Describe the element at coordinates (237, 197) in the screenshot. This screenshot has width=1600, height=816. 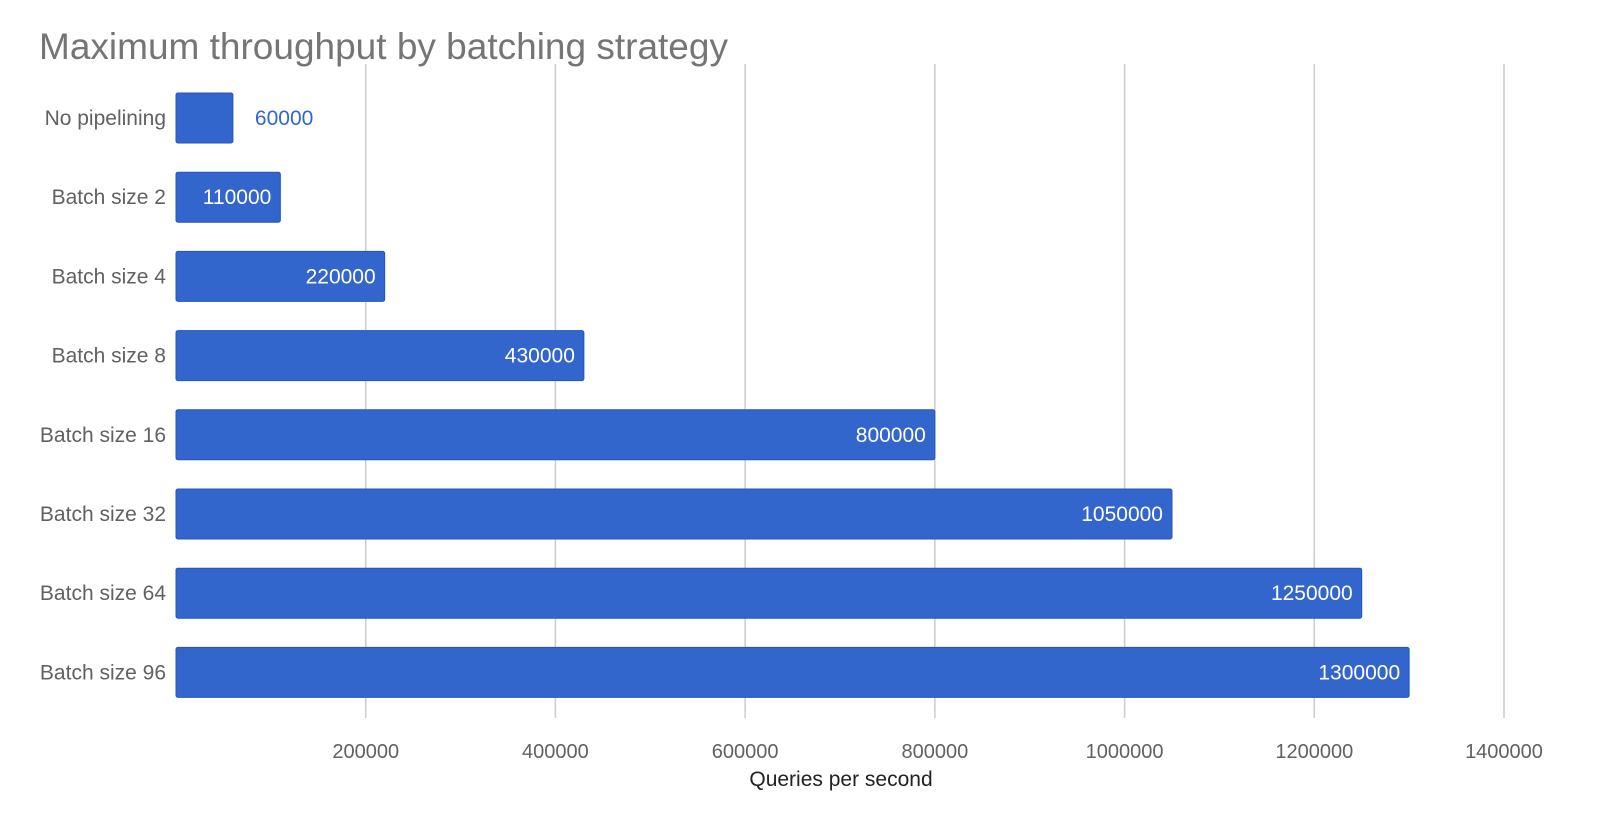
I see `bar-value-label: 110000` at that location.